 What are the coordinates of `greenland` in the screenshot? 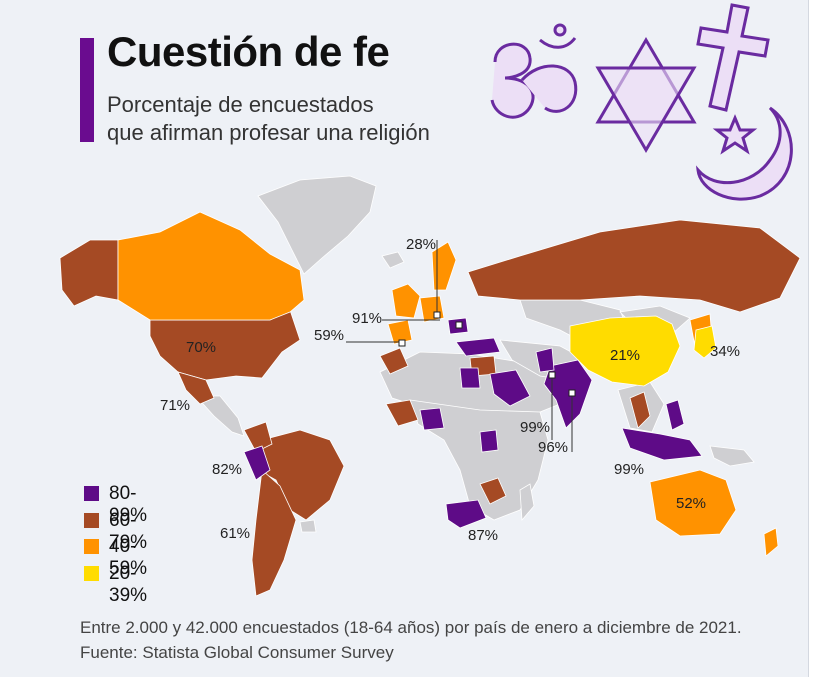 It's located at (317, 225).